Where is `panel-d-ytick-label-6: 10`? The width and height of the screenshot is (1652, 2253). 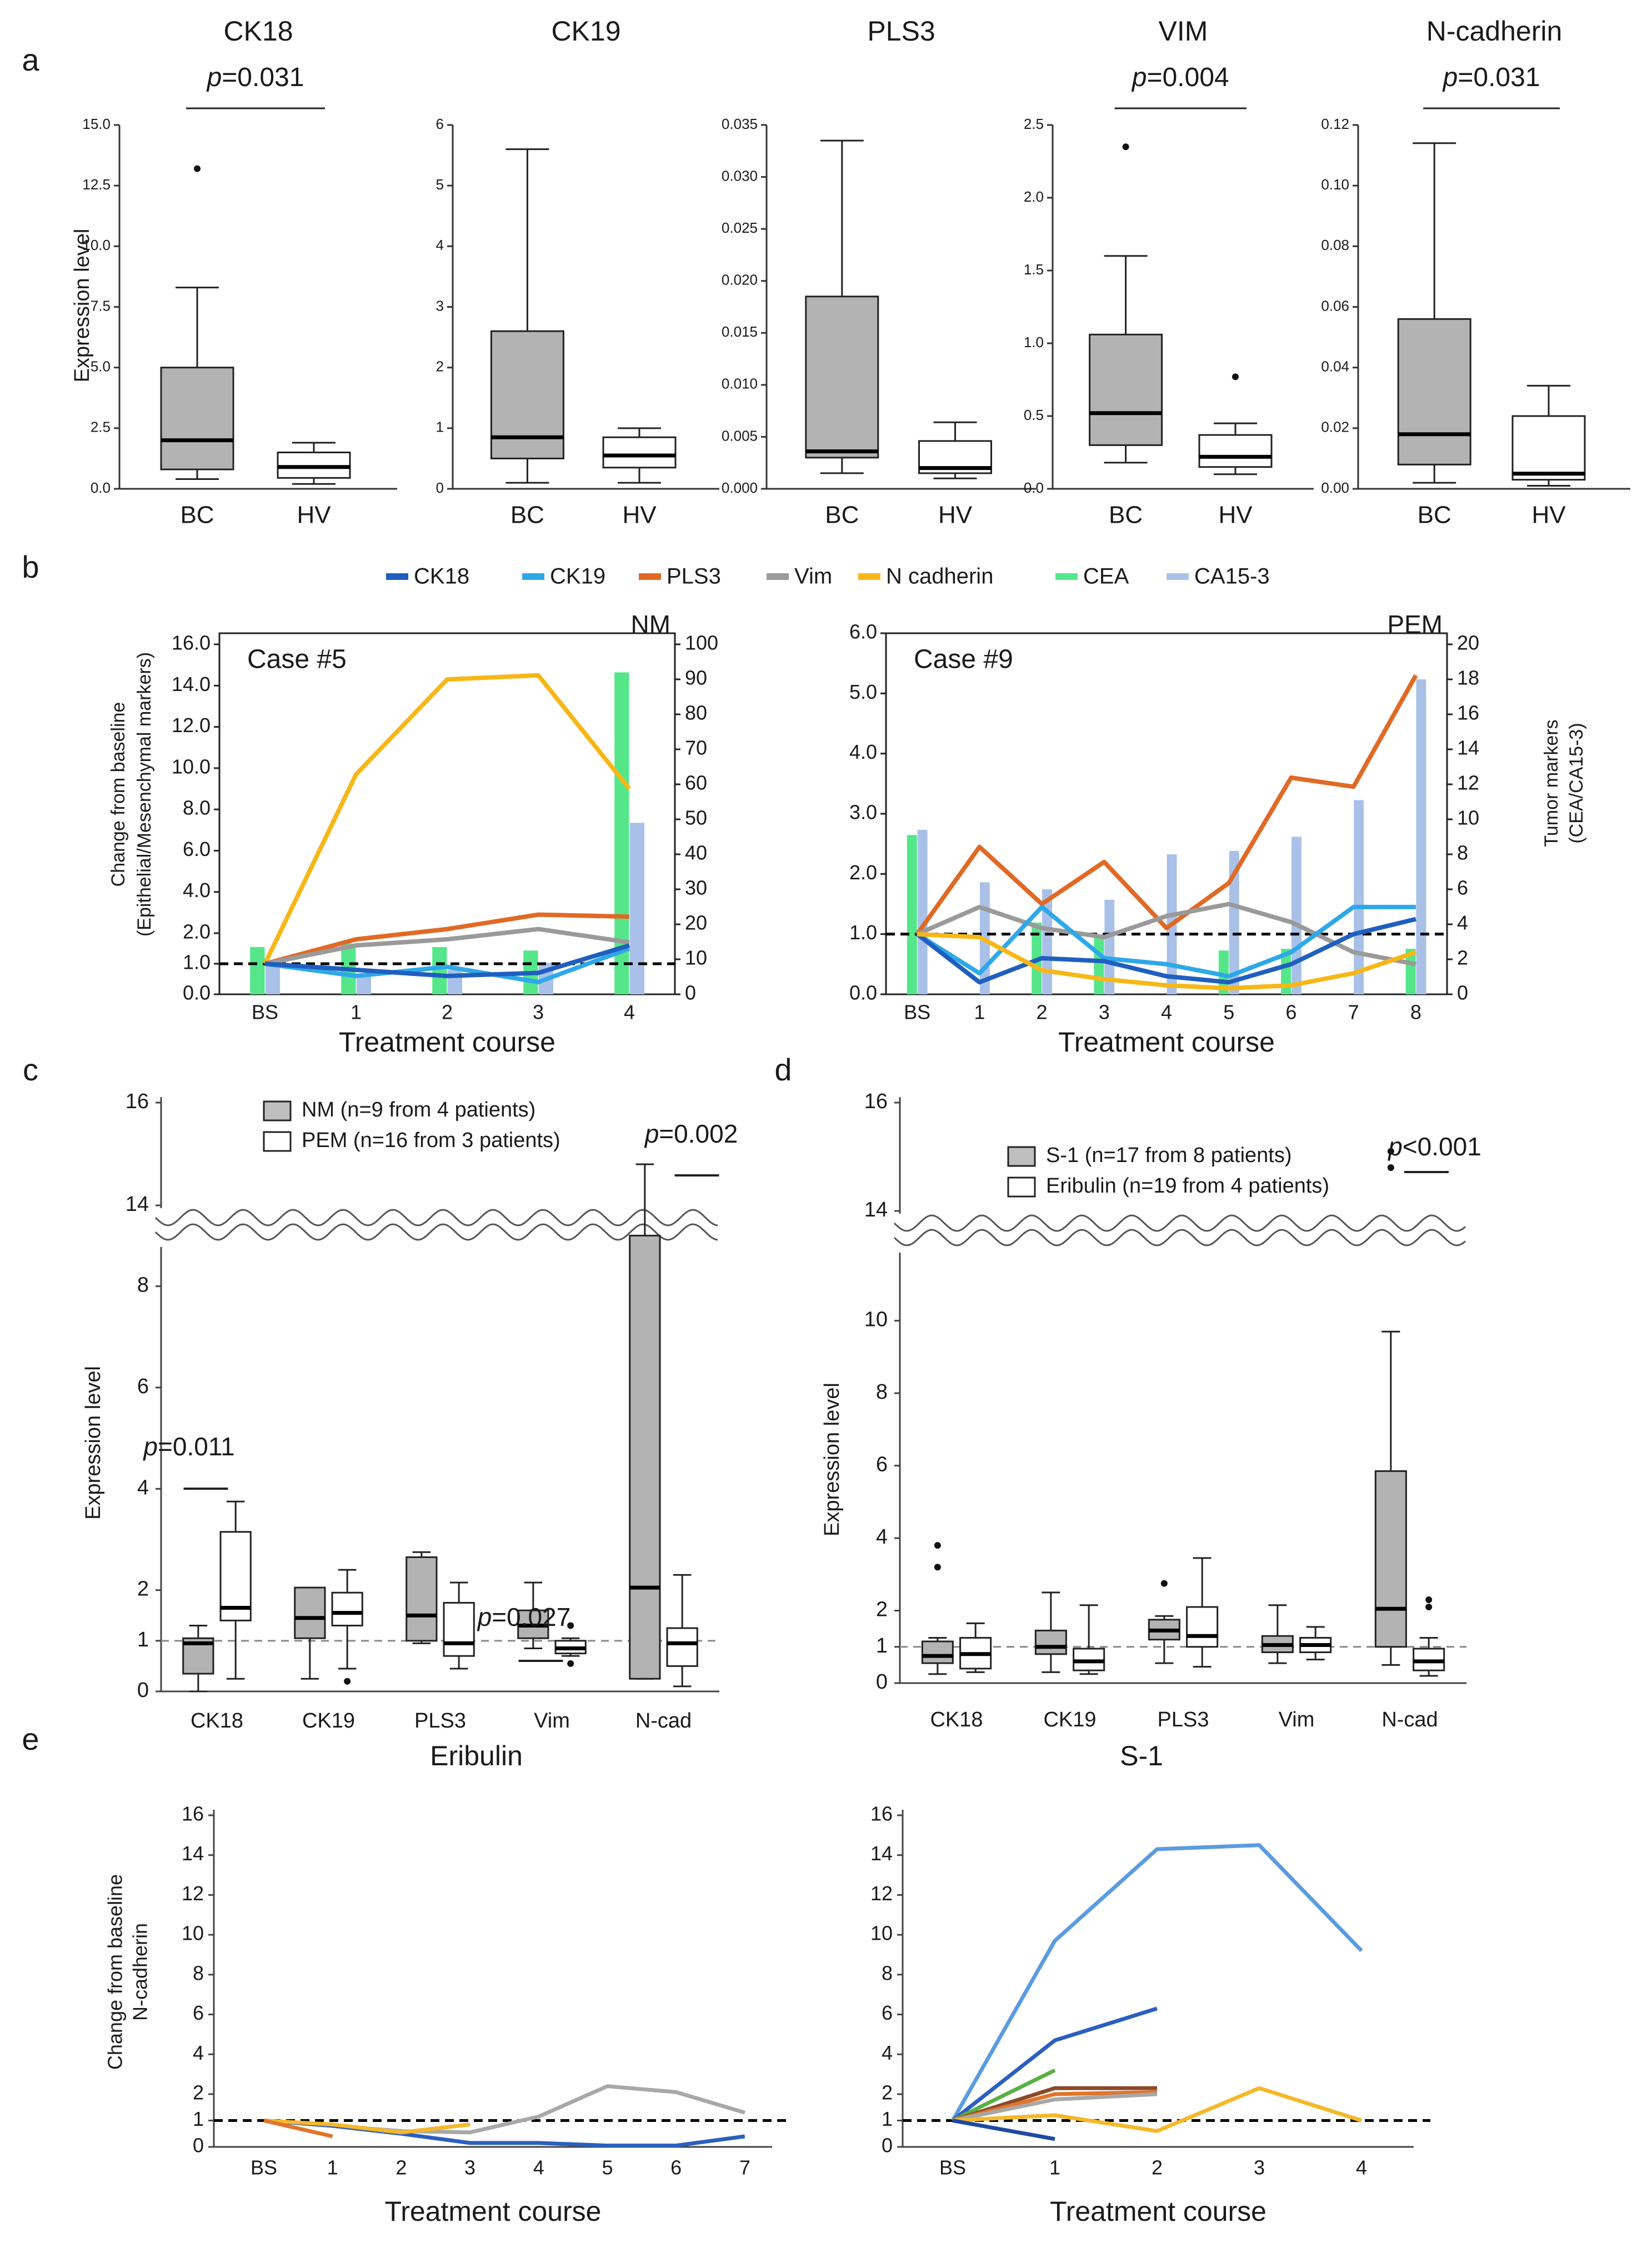 panel-d-ytick-label-6: 10 is located at coordinates (876, 1319).